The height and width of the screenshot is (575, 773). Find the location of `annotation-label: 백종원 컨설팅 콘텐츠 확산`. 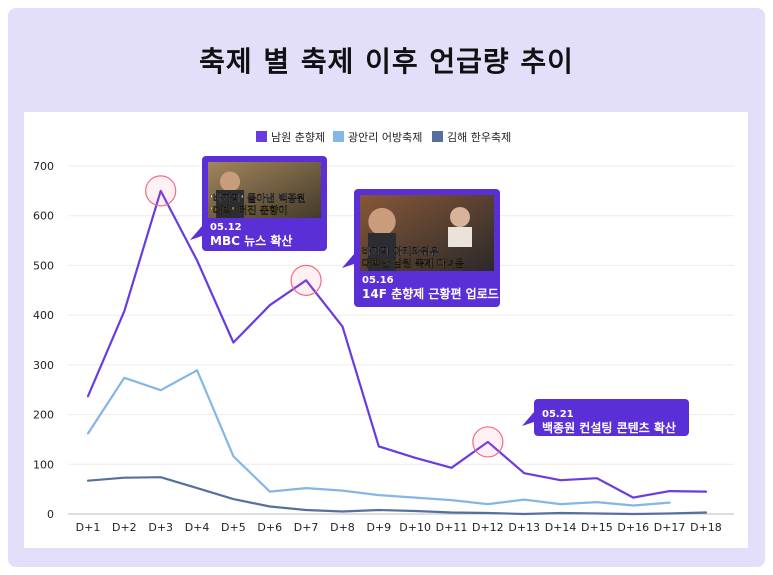

annotation-label: 백종원 컨설팅 콘텐츠 확산 is located at coordinates (609, 427).